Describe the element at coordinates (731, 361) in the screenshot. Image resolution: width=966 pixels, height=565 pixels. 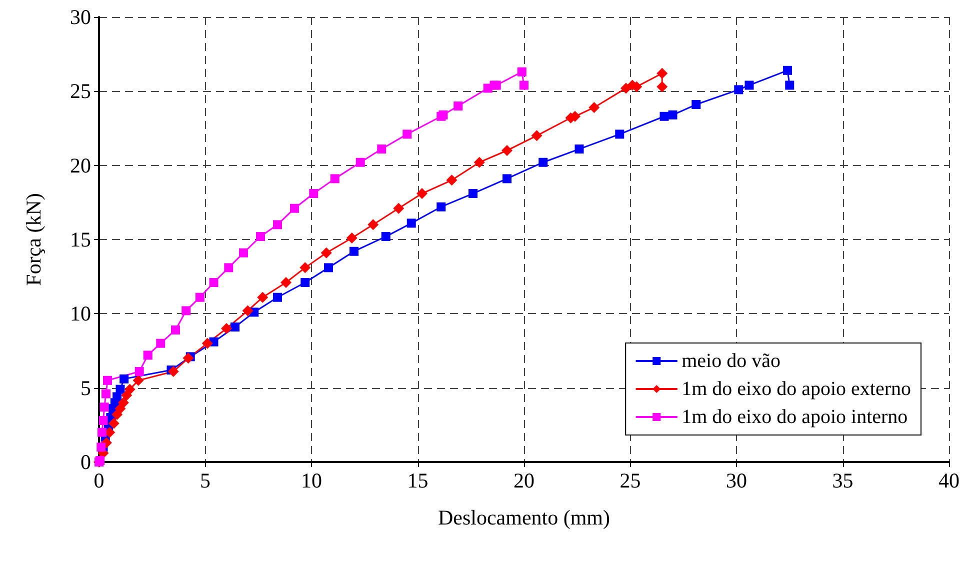
I see `legend-label: meio do vão` at that location.